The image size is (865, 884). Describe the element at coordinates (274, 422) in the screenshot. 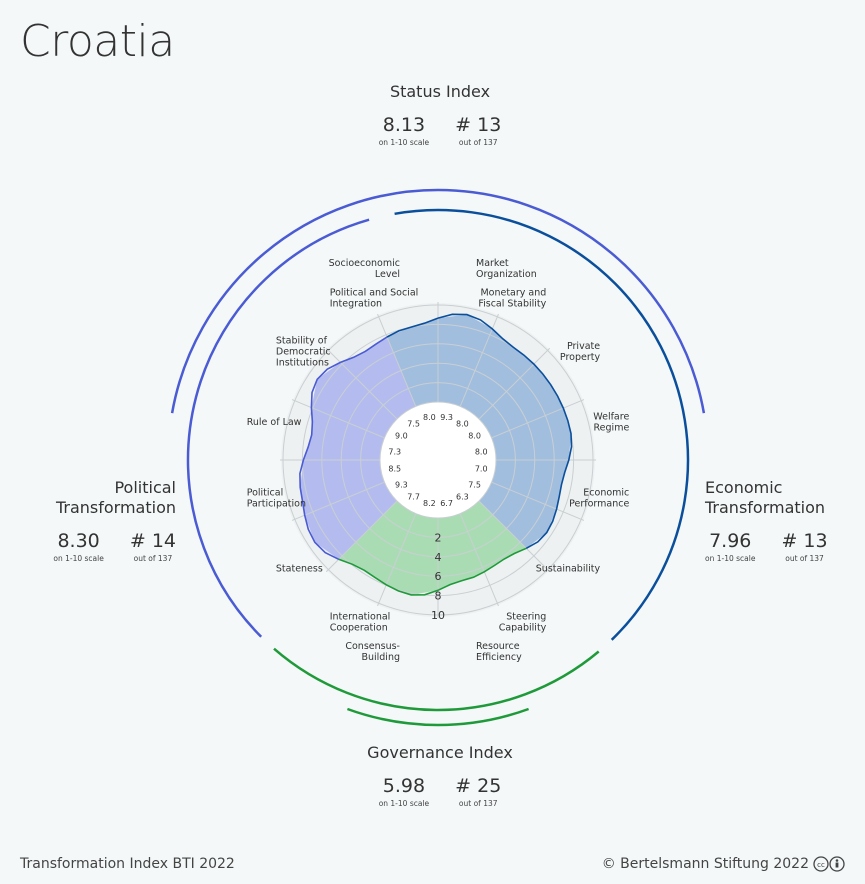

I see `criterion-label-12-0: Rule of Law` at that location.